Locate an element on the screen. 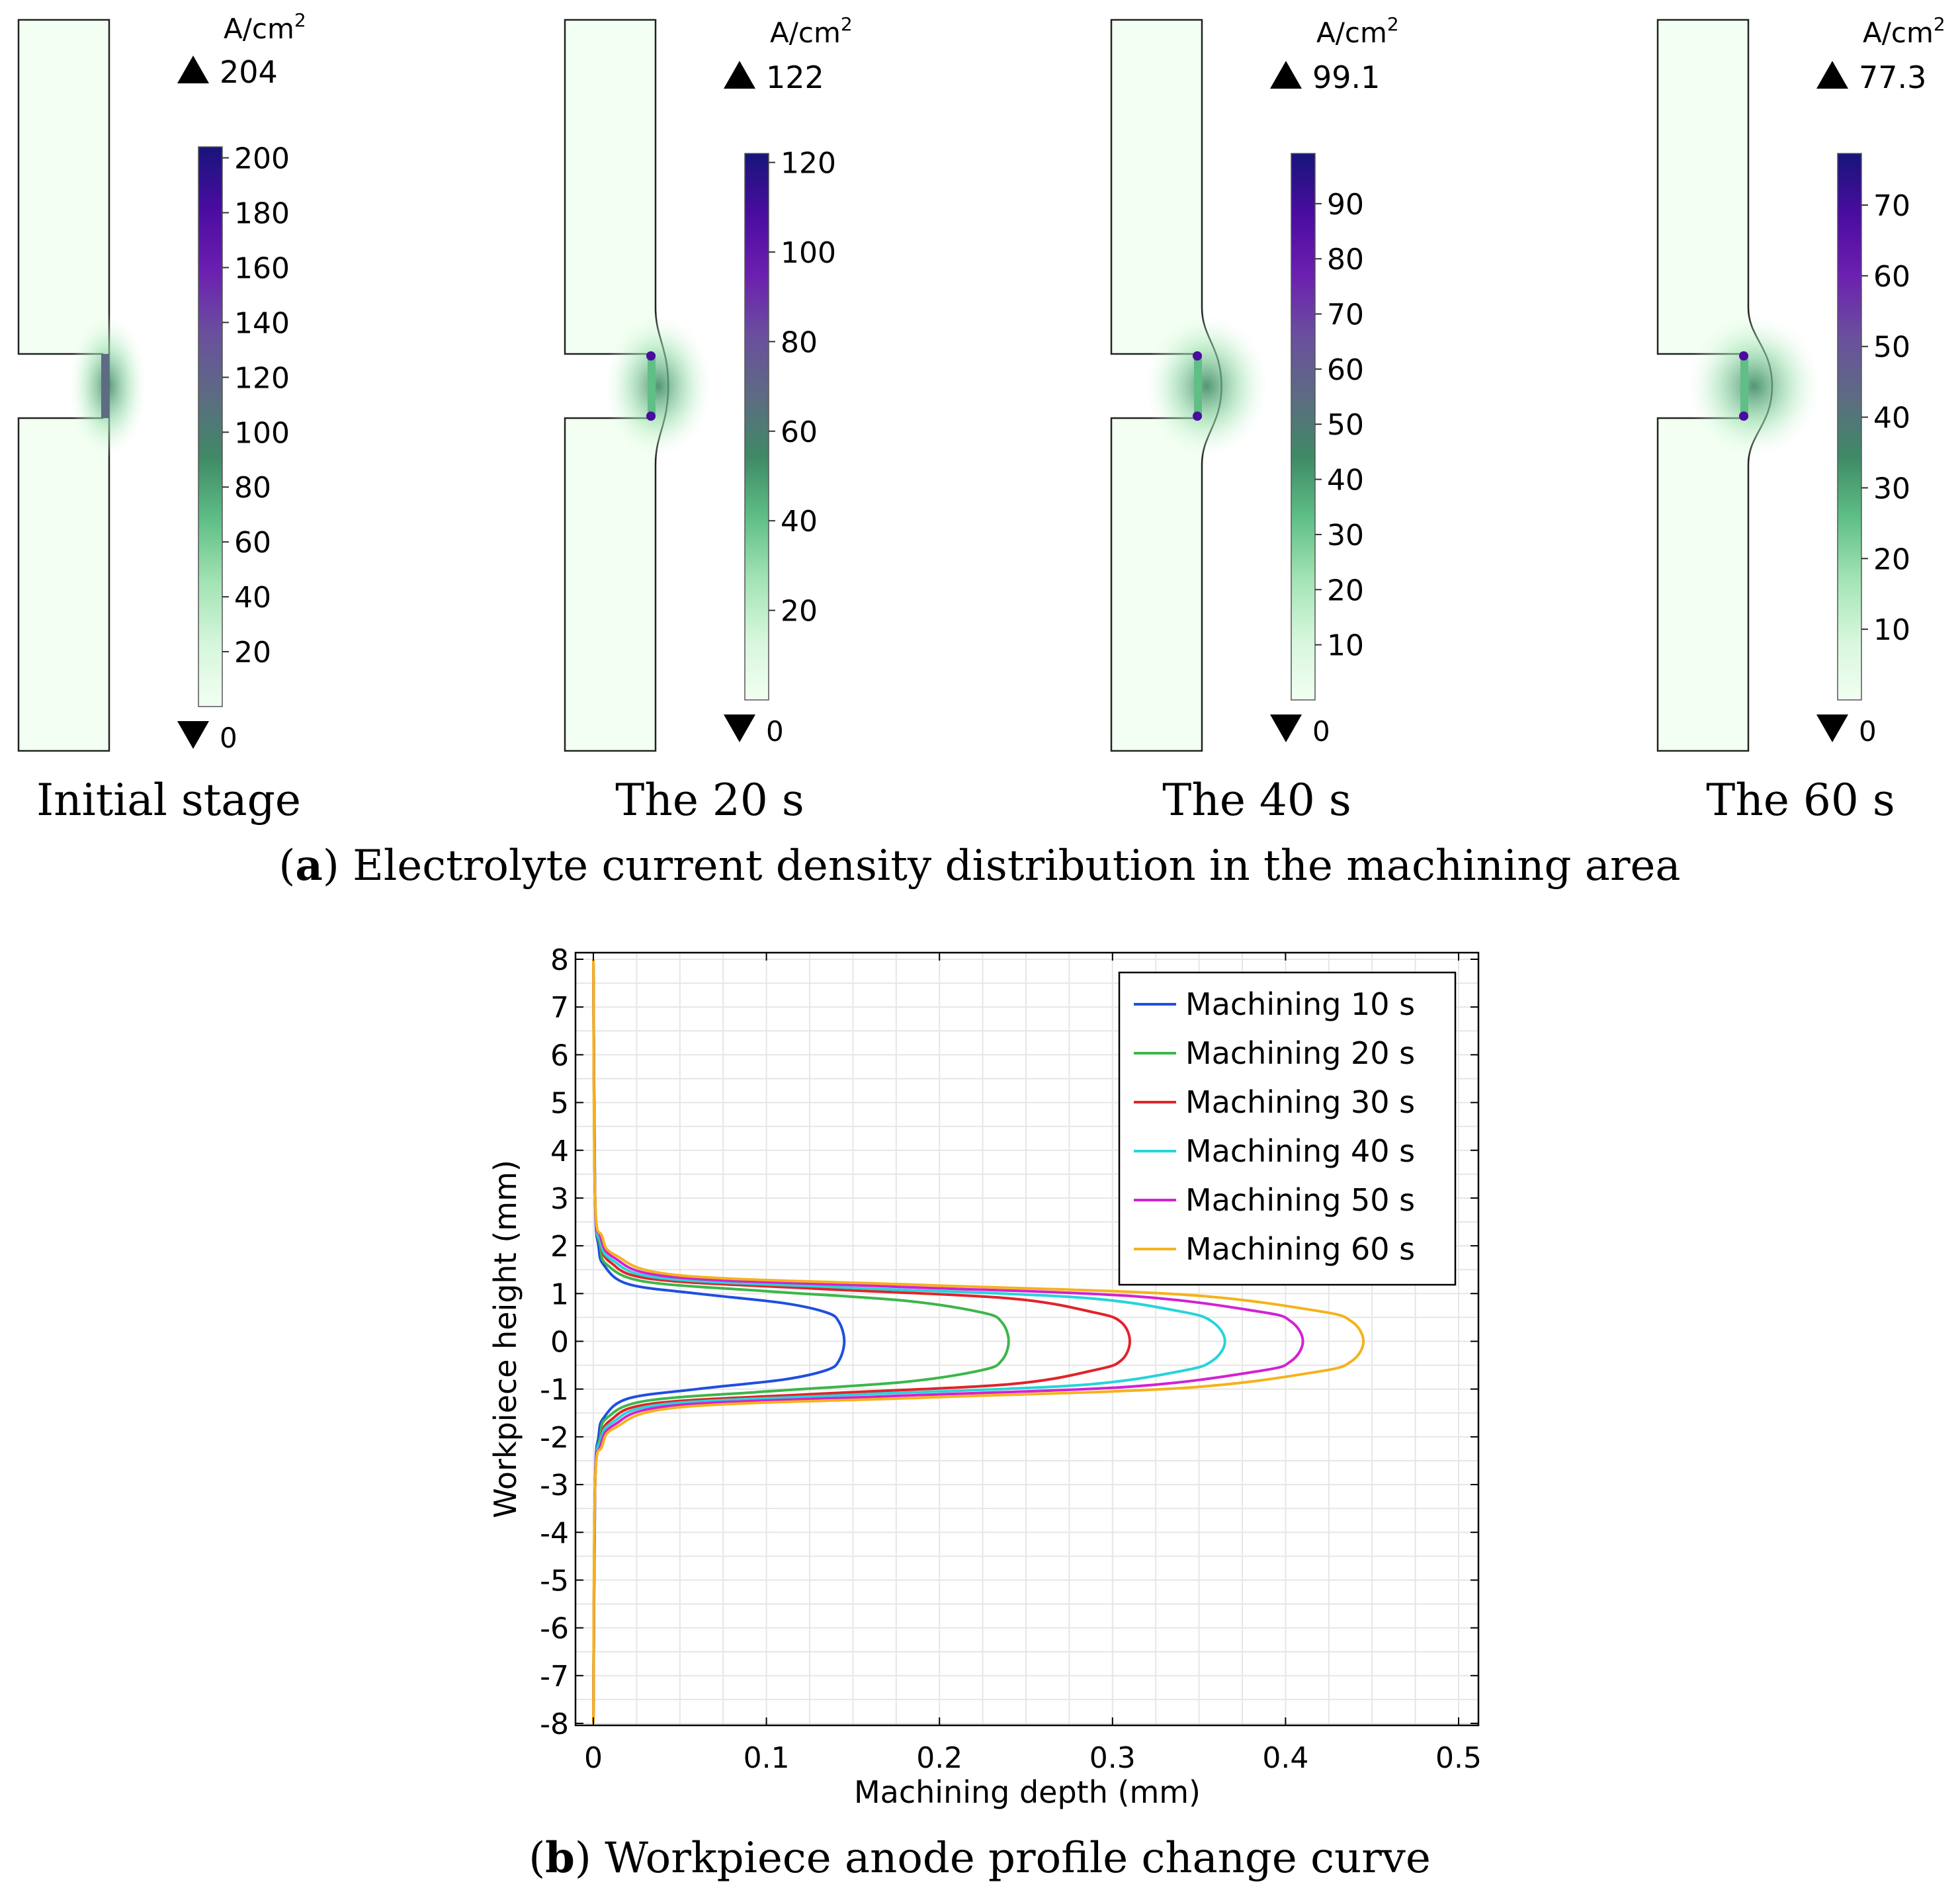 This screenshot has width=1960, height=1900. colorbar-tick-label: 180 is located at coordinates (262, 214).